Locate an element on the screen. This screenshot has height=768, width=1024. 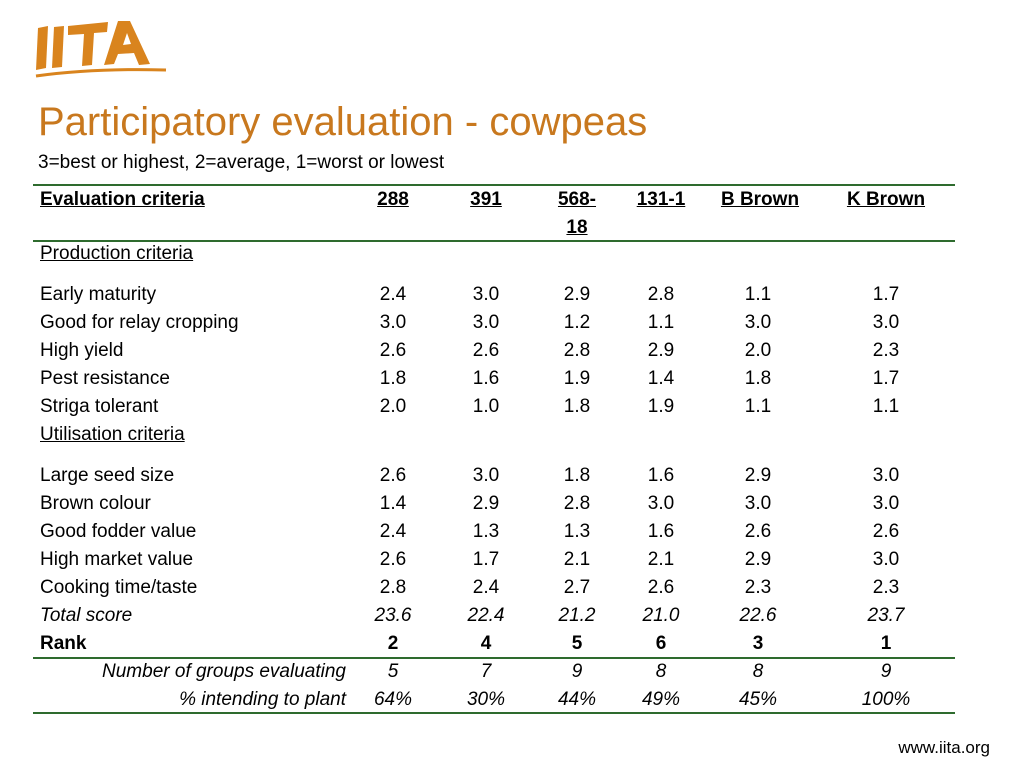
cell-b-brown: 3 is located at coordinates (758, 643).